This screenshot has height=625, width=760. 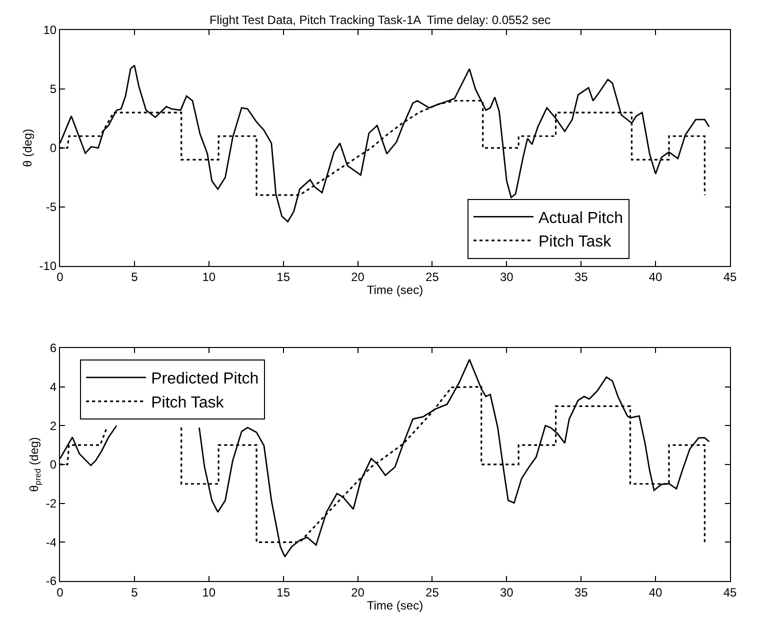 I want to click on y-tick-label: -5, so click(x=51, y=207).